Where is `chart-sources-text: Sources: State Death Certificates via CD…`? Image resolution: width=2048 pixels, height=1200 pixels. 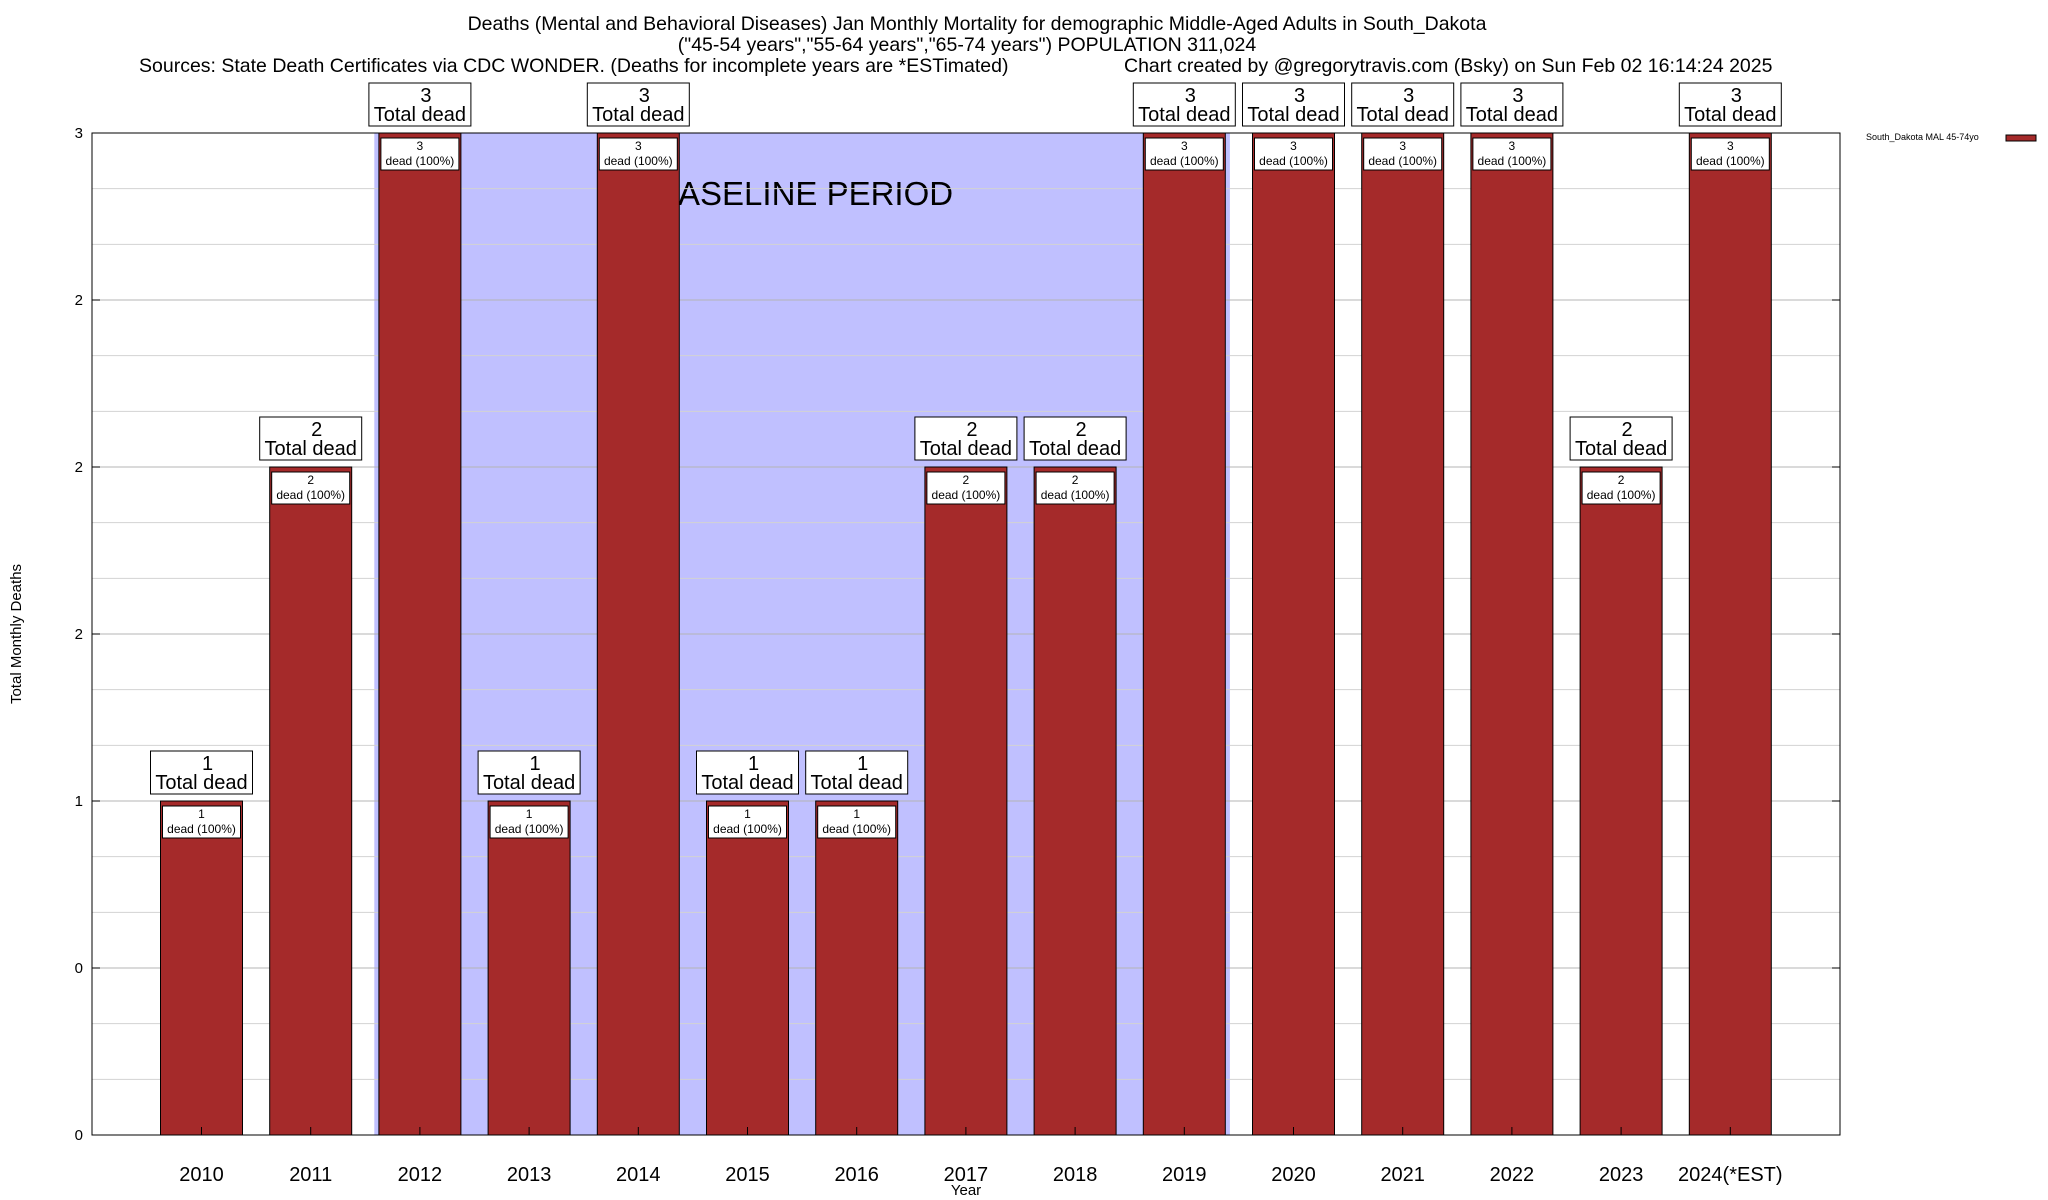
chart-sources-text: Sources: State Death Certificates via CD… is located at coordinates (574, 66).